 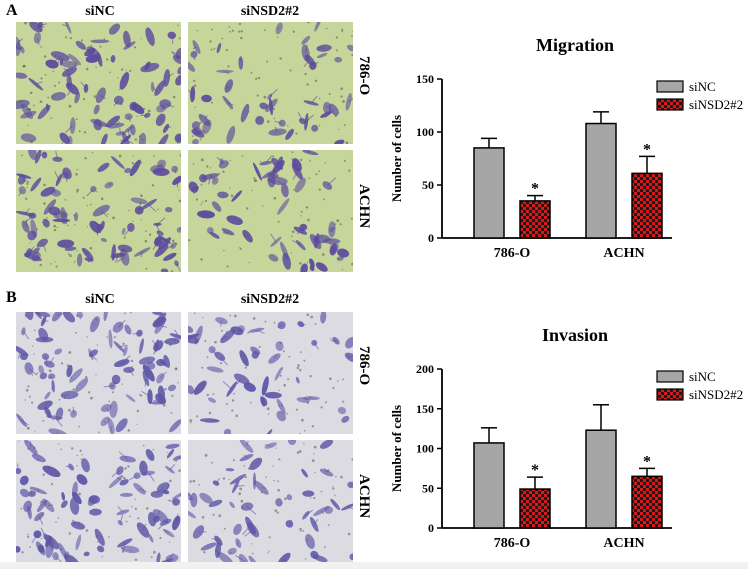 I want to click on invasion-photo-achn-sinc, so click(x=98, y=501).